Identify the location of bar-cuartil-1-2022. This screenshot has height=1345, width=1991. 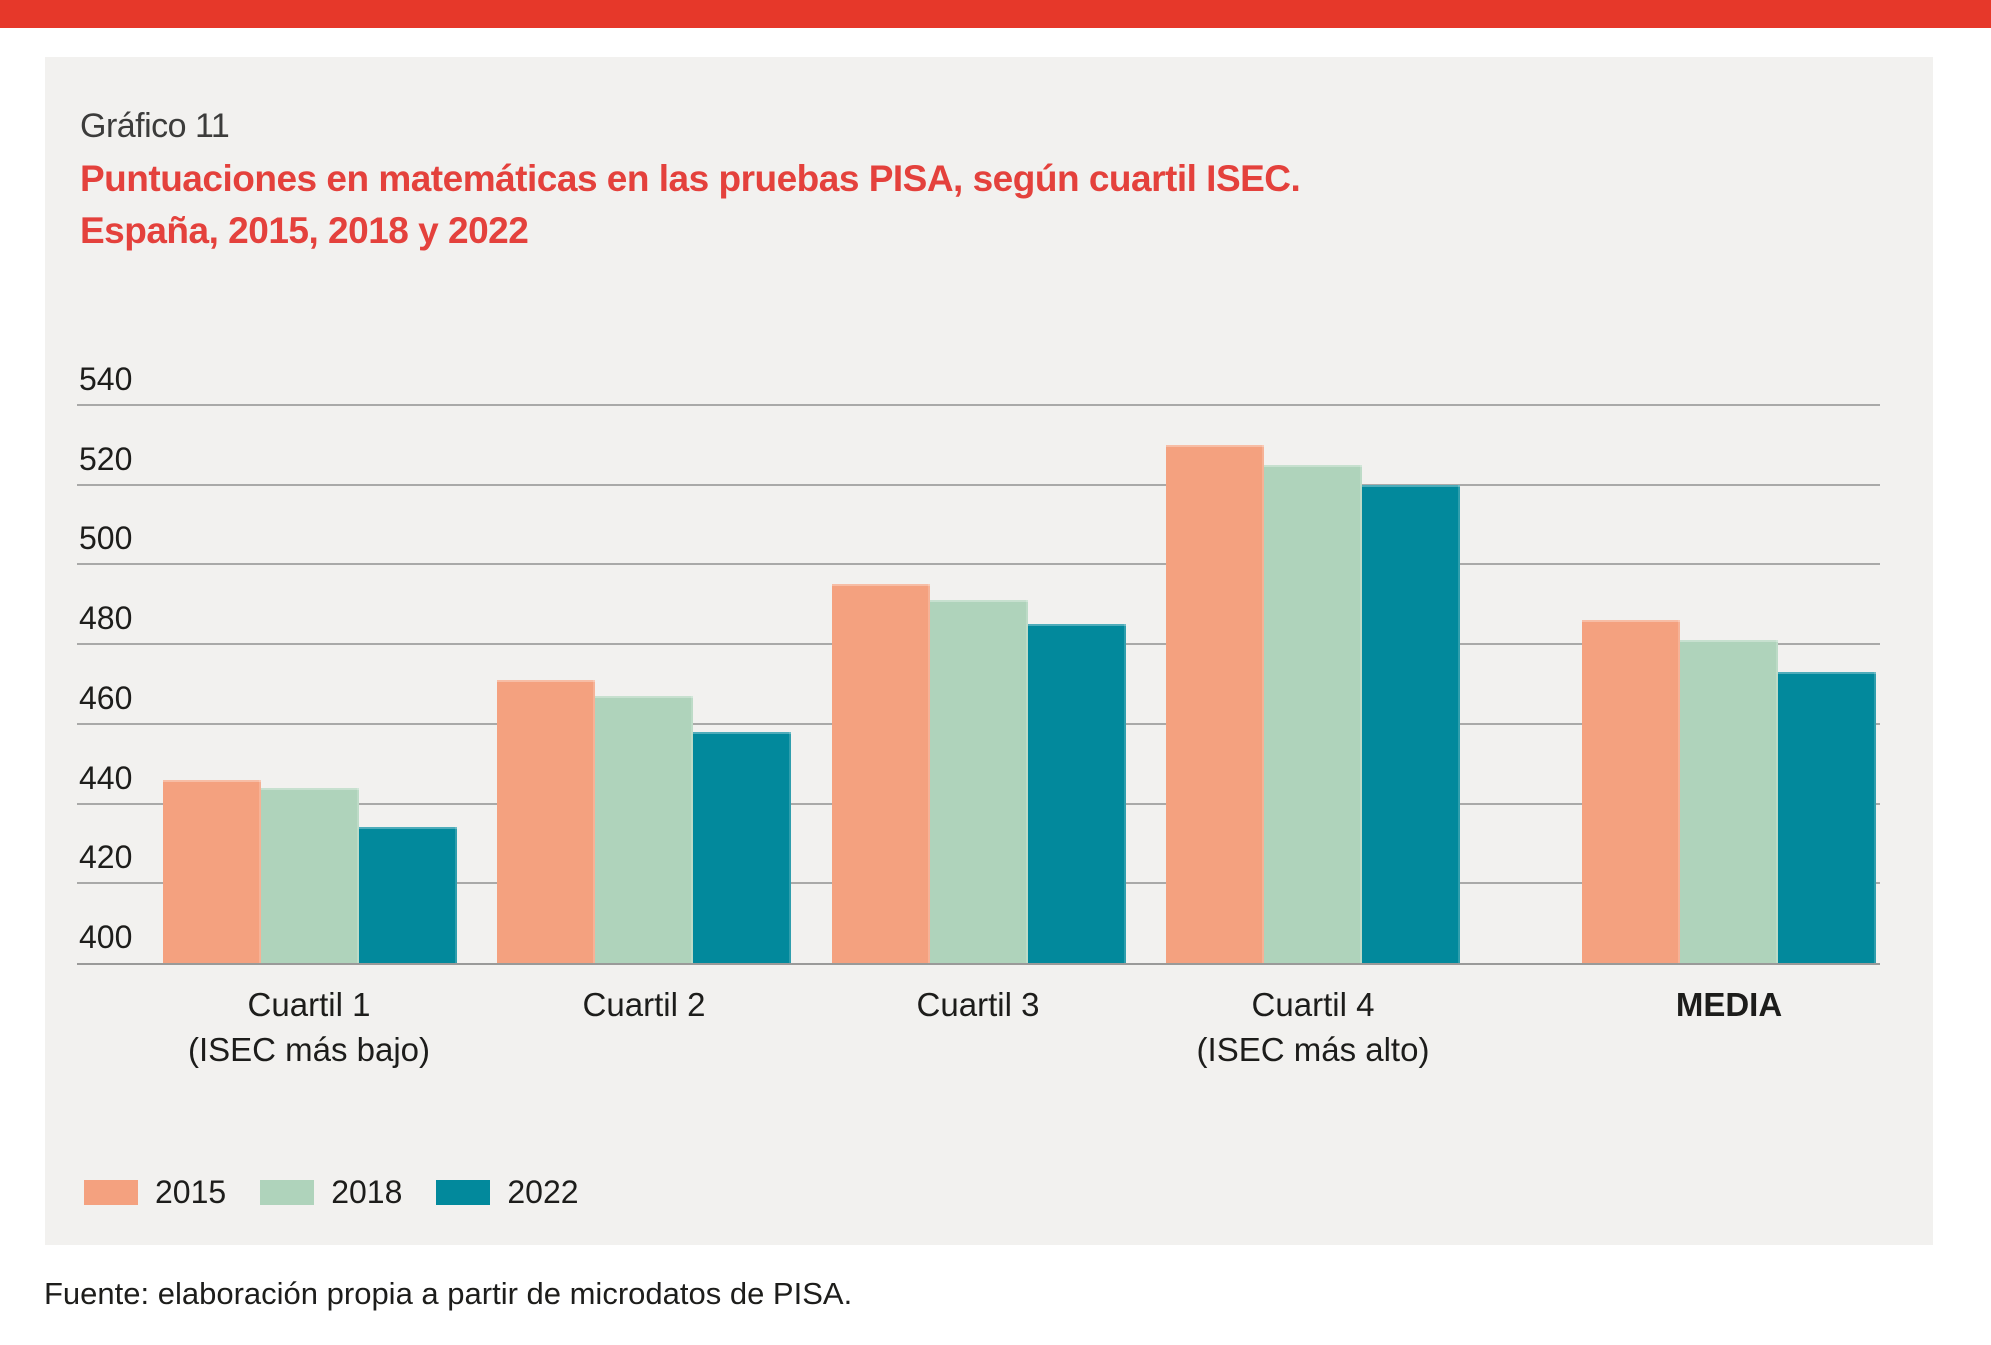
(408, 895).